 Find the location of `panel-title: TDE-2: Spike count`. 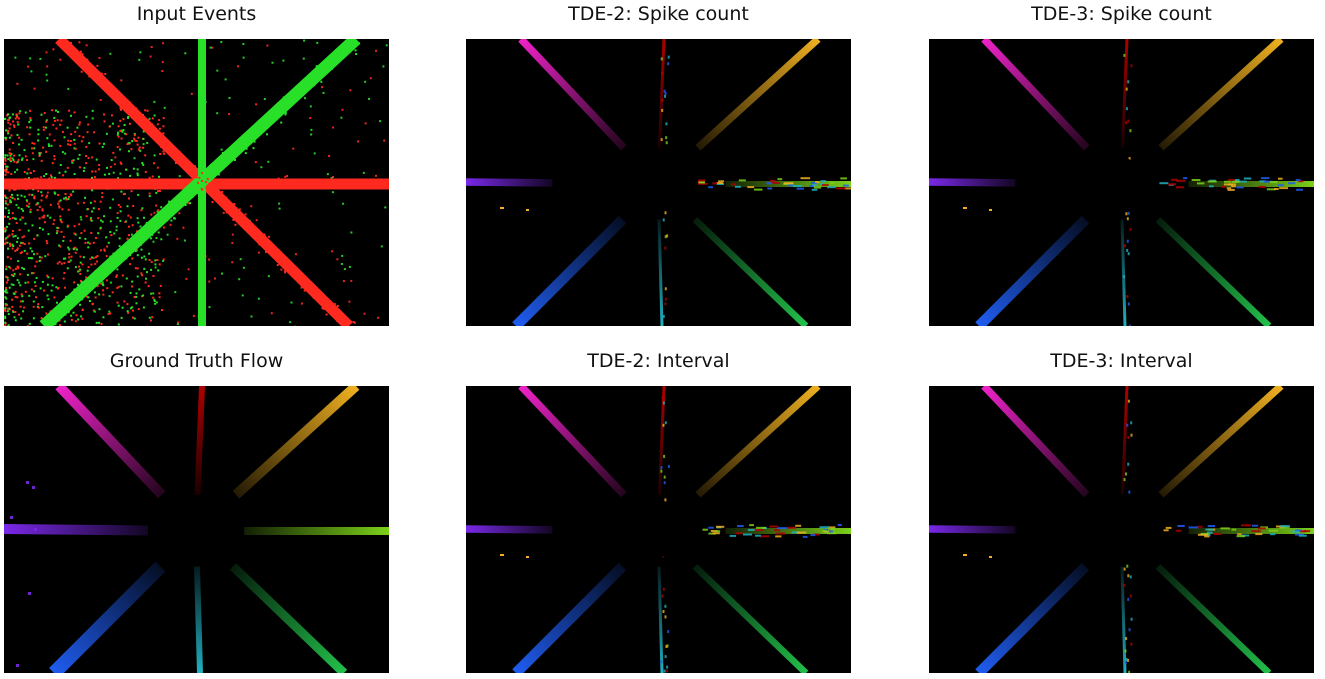

panel-title: TDE-2: Spike count is located at coordinates (658, 14).